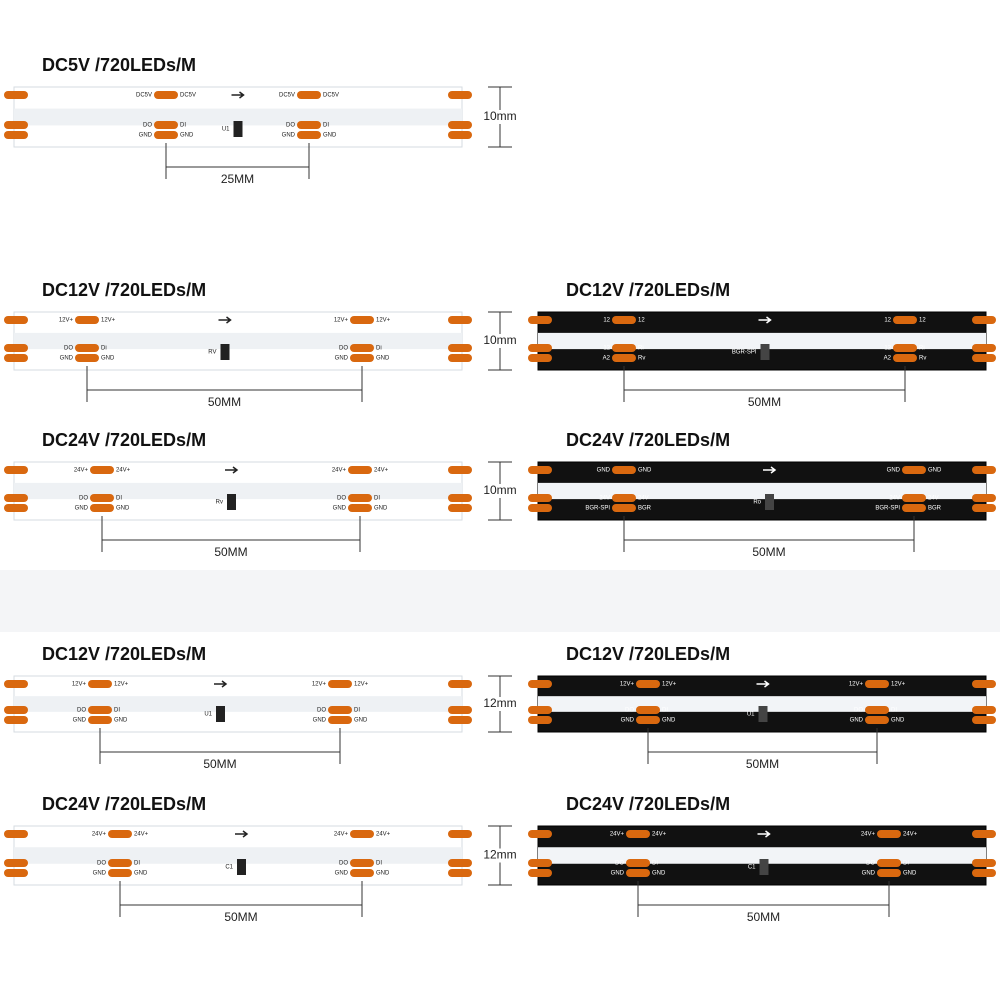  I want to click on pad-label: DC5V, so click(188, 96).